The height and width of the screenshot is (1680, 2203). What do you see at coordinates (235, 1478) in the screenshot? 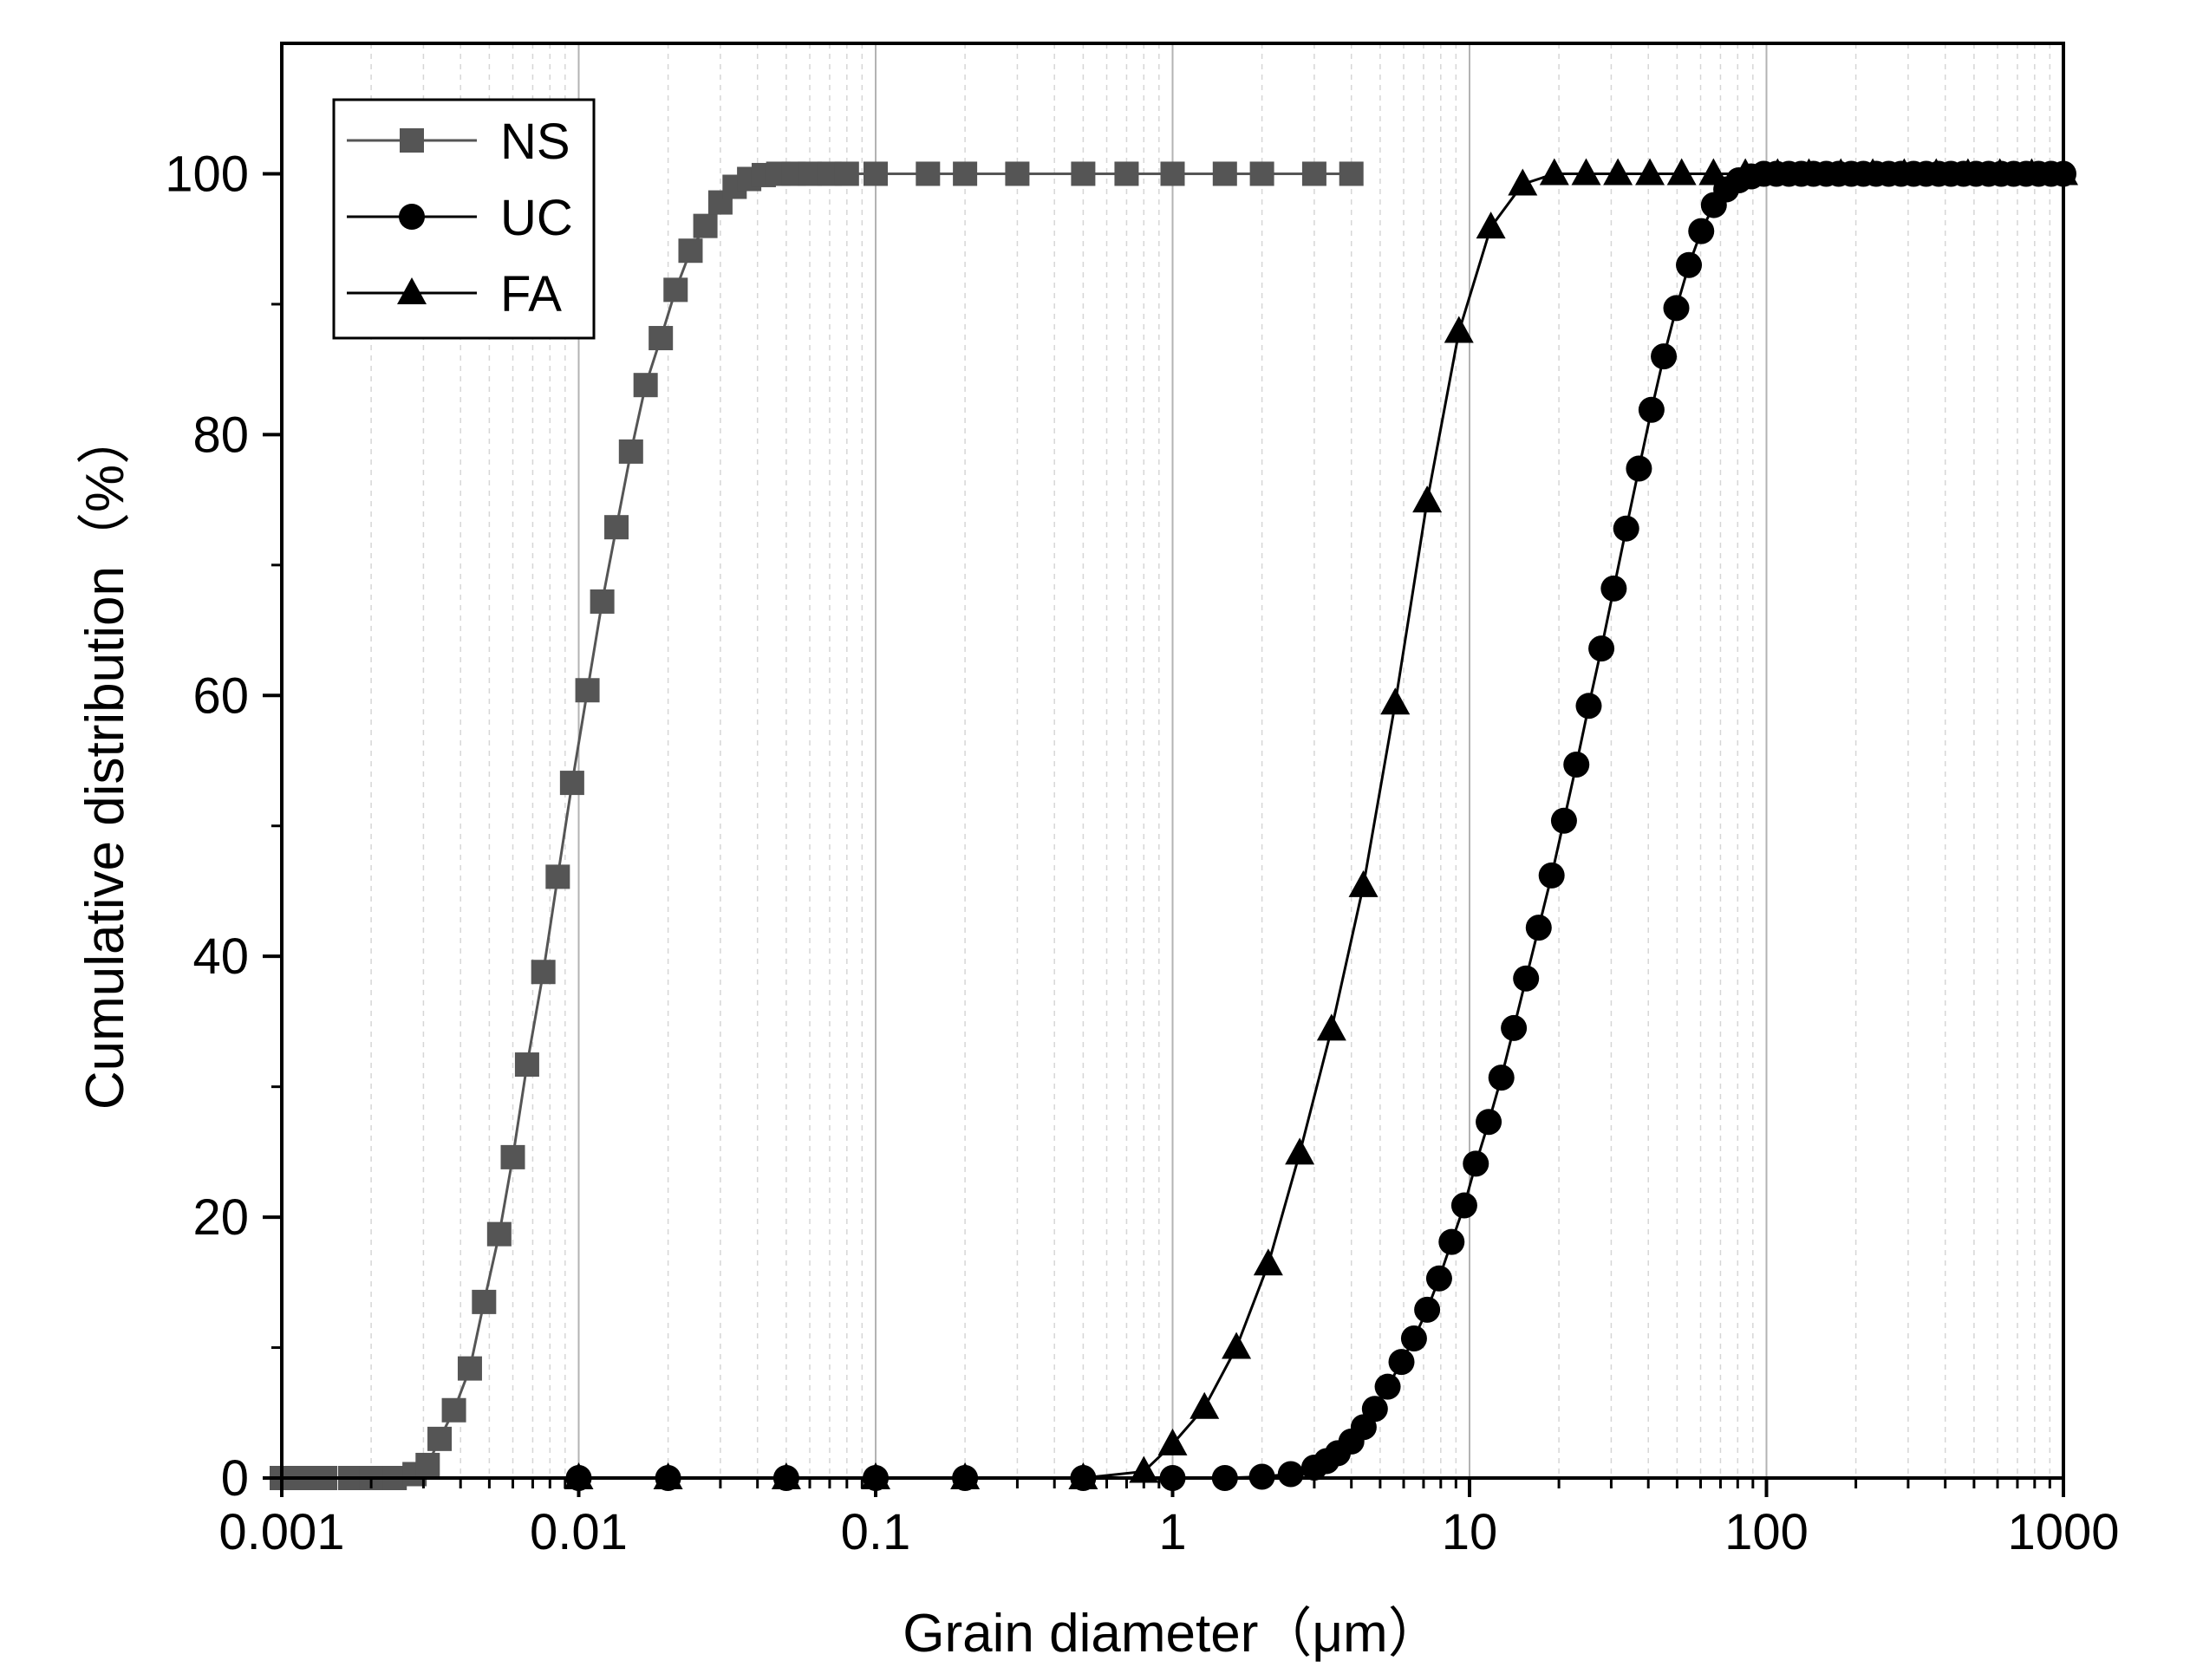
I see `y-tick-label: 0` at bounding box center [235, 1478].